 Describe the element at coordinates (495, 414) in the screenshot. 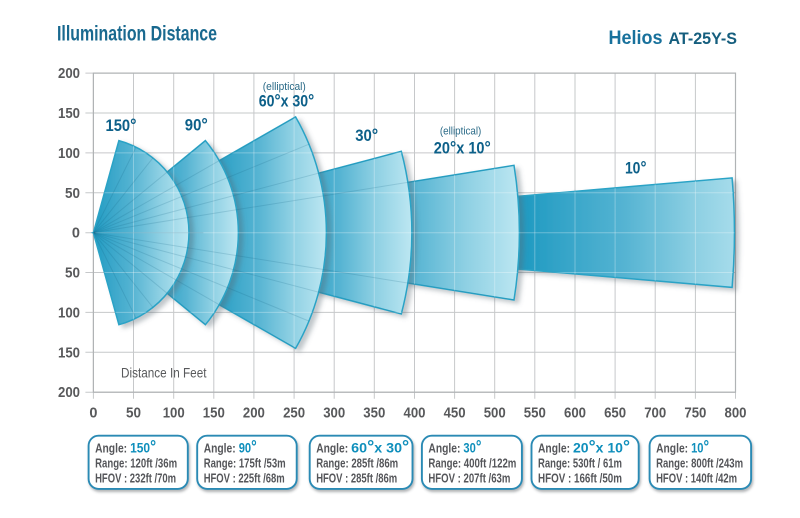

I see `svg-text: 500` at that location.